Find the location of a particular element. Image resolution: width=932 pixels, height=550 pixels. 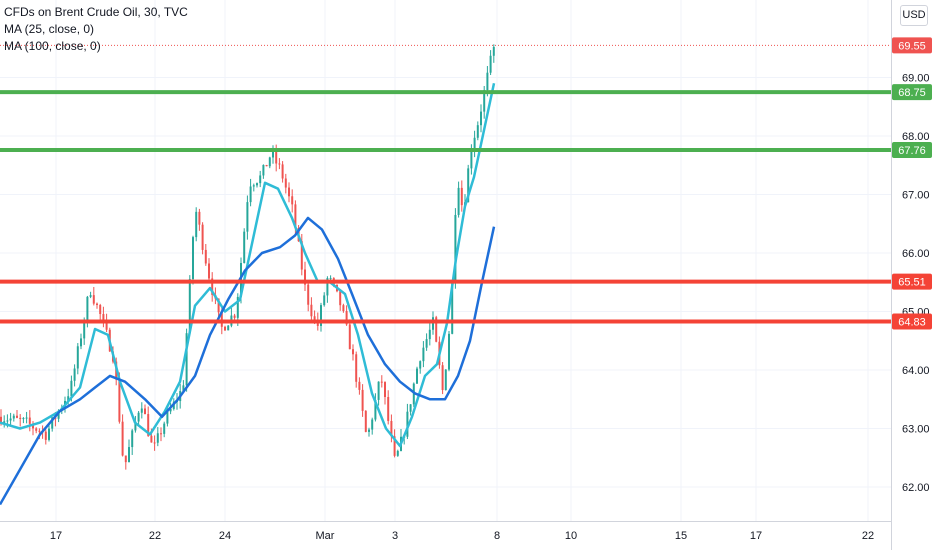

price-level-label: 67.76 is located at coordinates (912, 151).